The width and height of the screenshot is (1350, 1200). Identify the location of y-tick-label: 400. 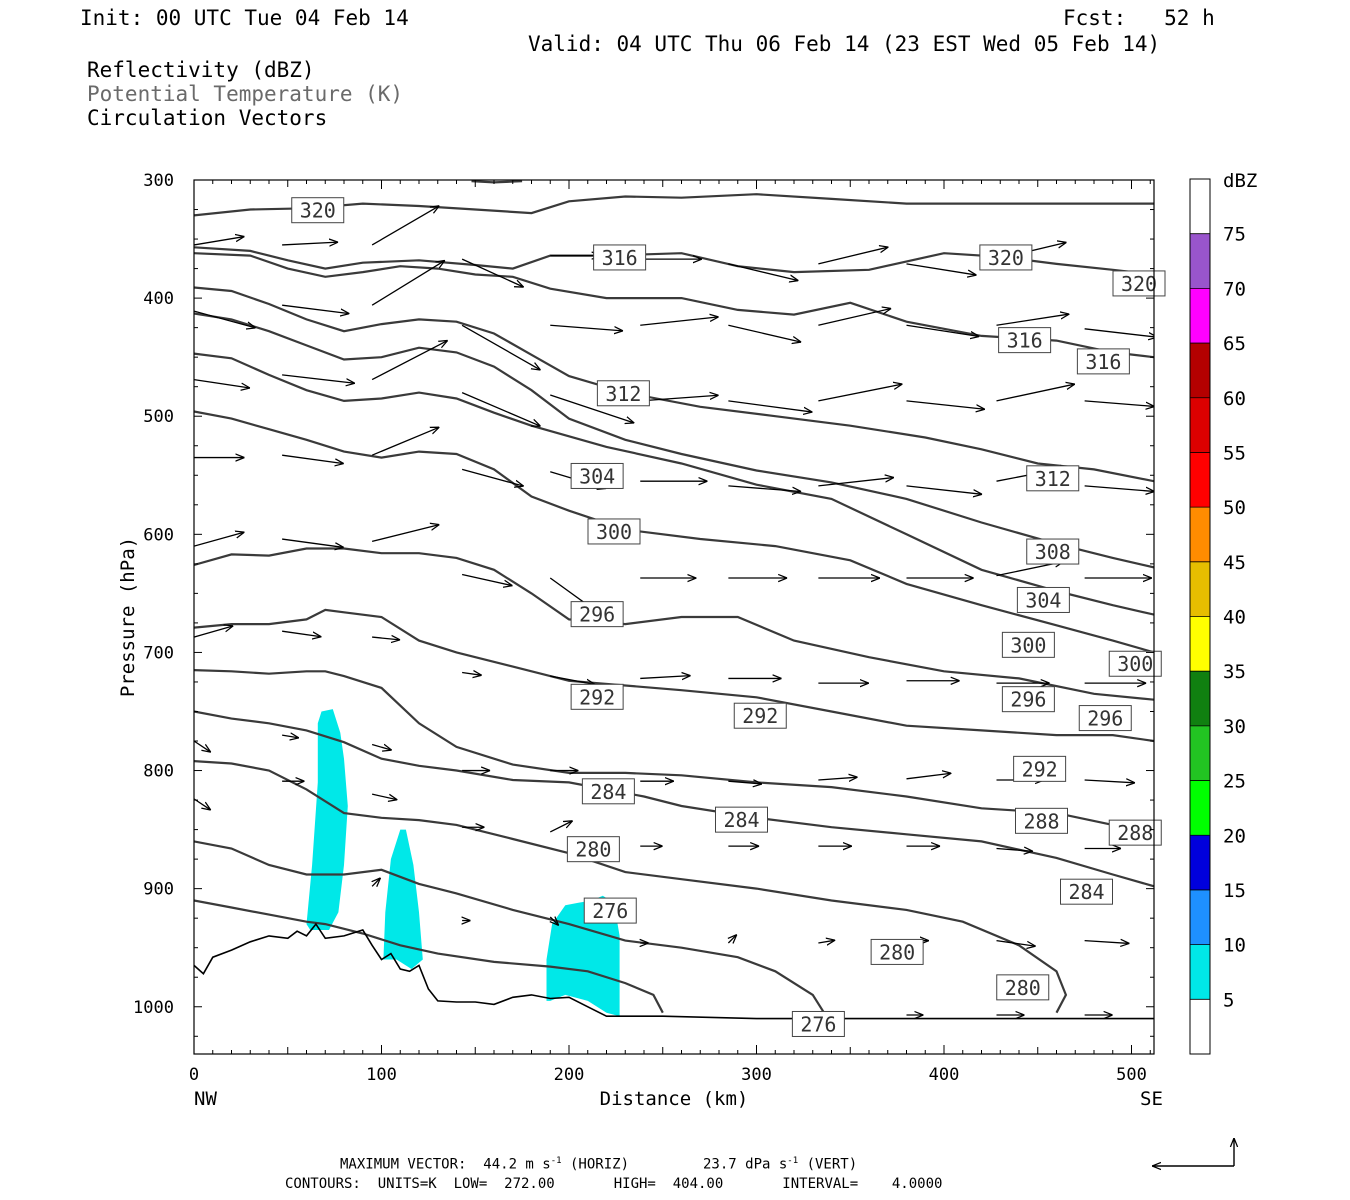
(158, 299).